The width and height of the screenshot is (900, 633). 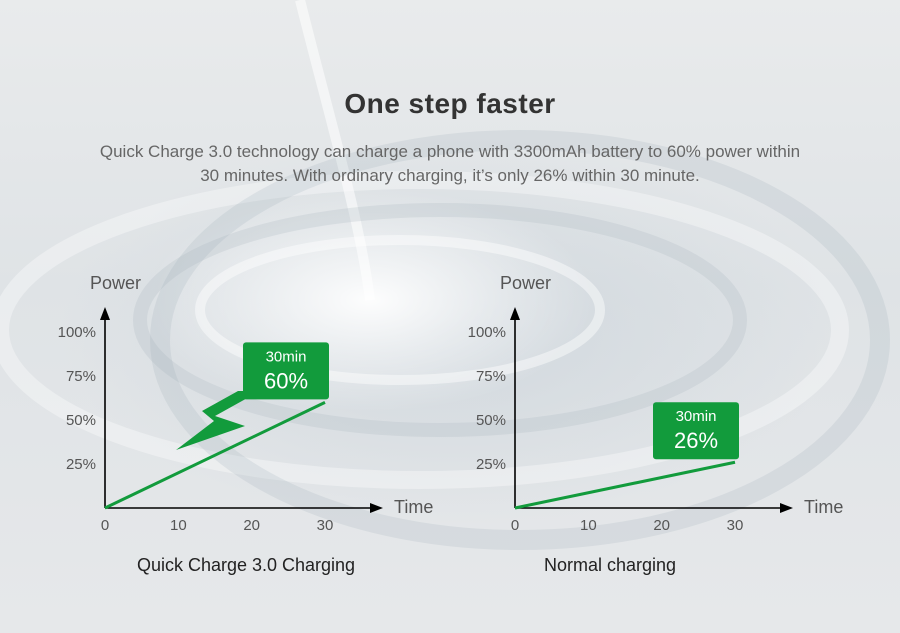 I want to click on chart-caption: Normal charging, so click(x=610, y=565).